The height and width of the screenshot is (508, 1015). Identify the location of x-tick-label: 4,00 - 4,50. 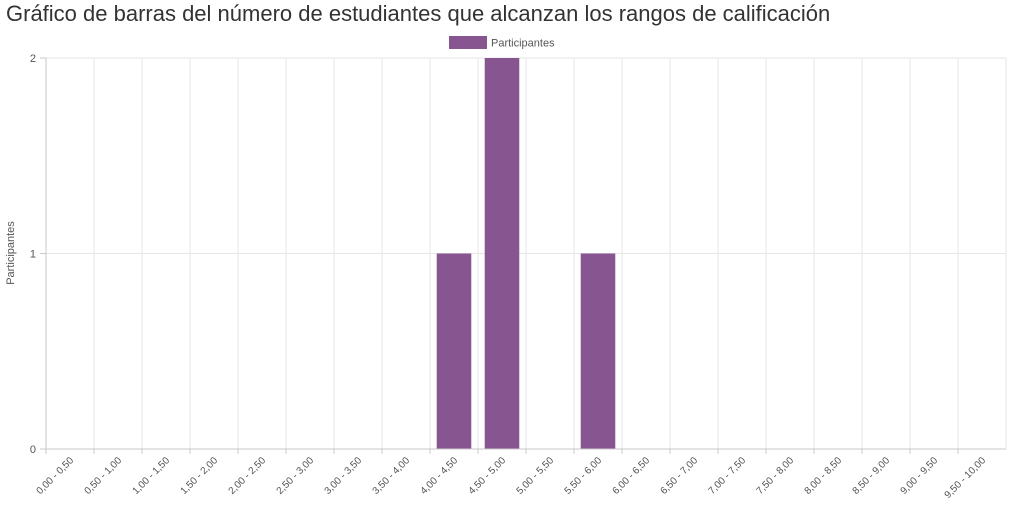
(440, 476).